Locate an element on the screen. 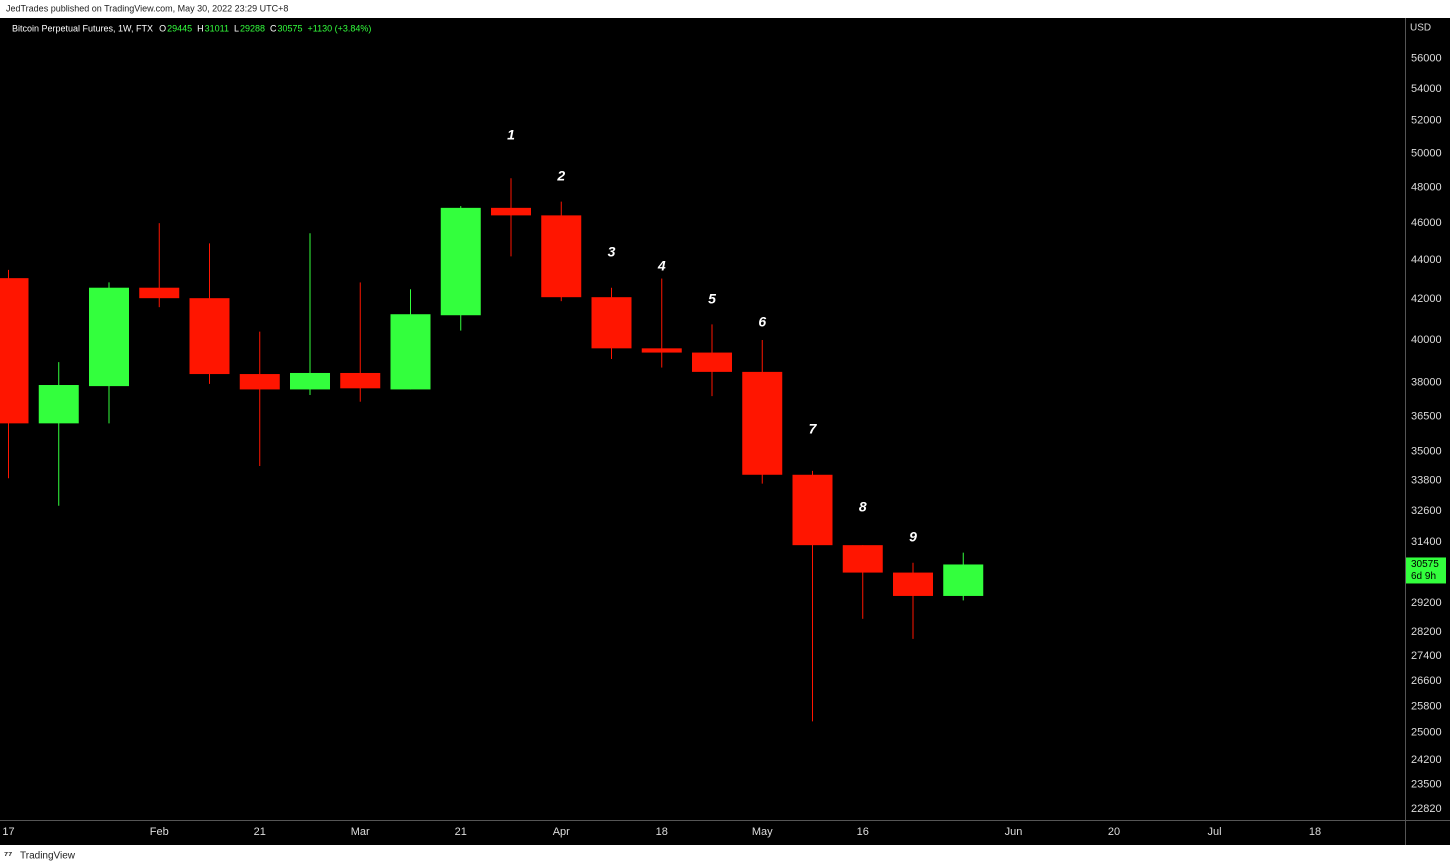 The height and width of the screenshot is (867, 1456). annotation: 7 is located at coordinates (813, 429).